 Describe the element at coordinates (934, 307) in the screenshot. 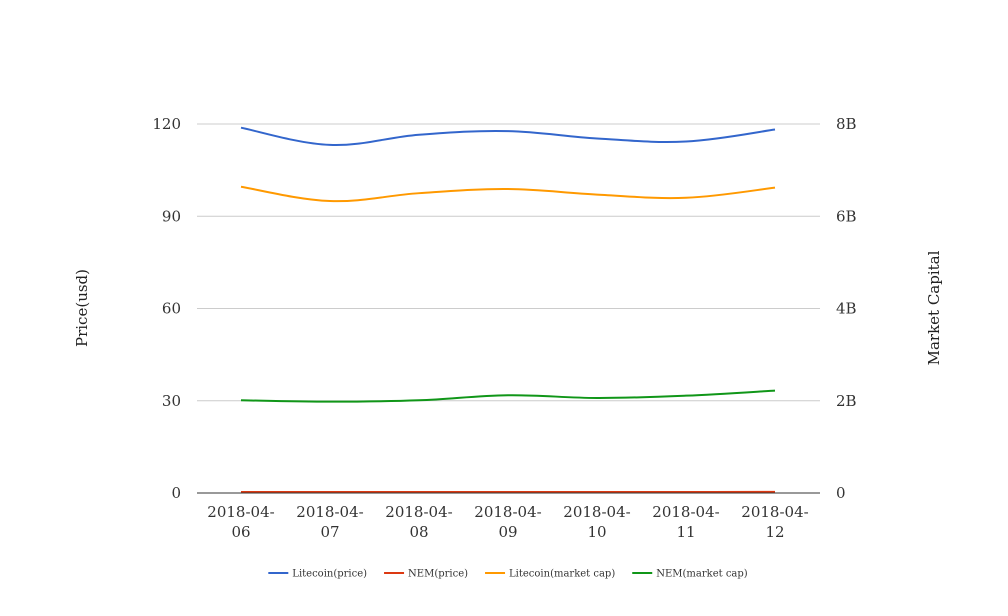

I see `y-axis-right-title: Market Capital` at that location.